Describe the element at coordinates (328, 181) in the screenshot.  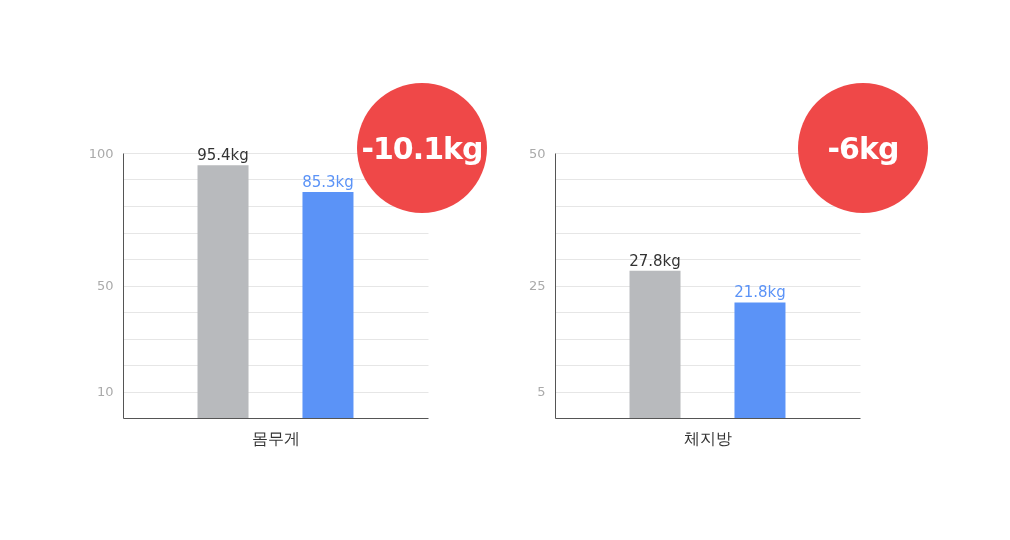
I see `data-label: 85.3kg` at that location.